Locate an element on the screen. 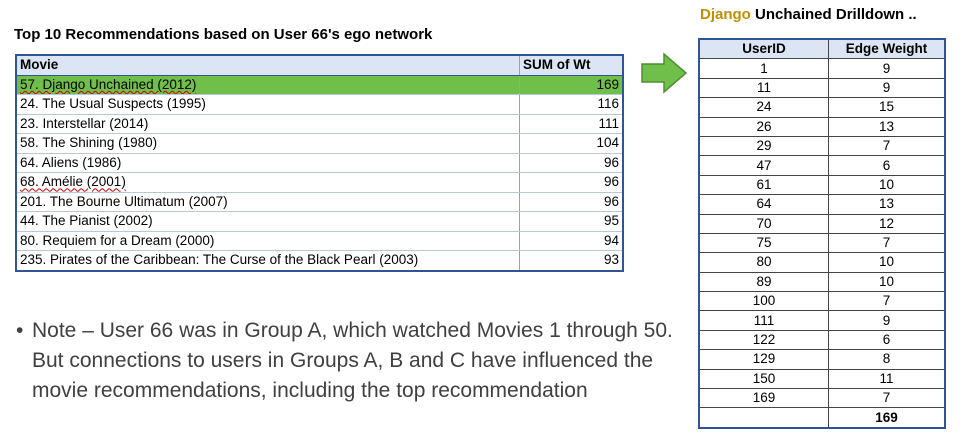  drilldown-title: Django Unchained Drilldown .. is located at coordinates (835, 14).